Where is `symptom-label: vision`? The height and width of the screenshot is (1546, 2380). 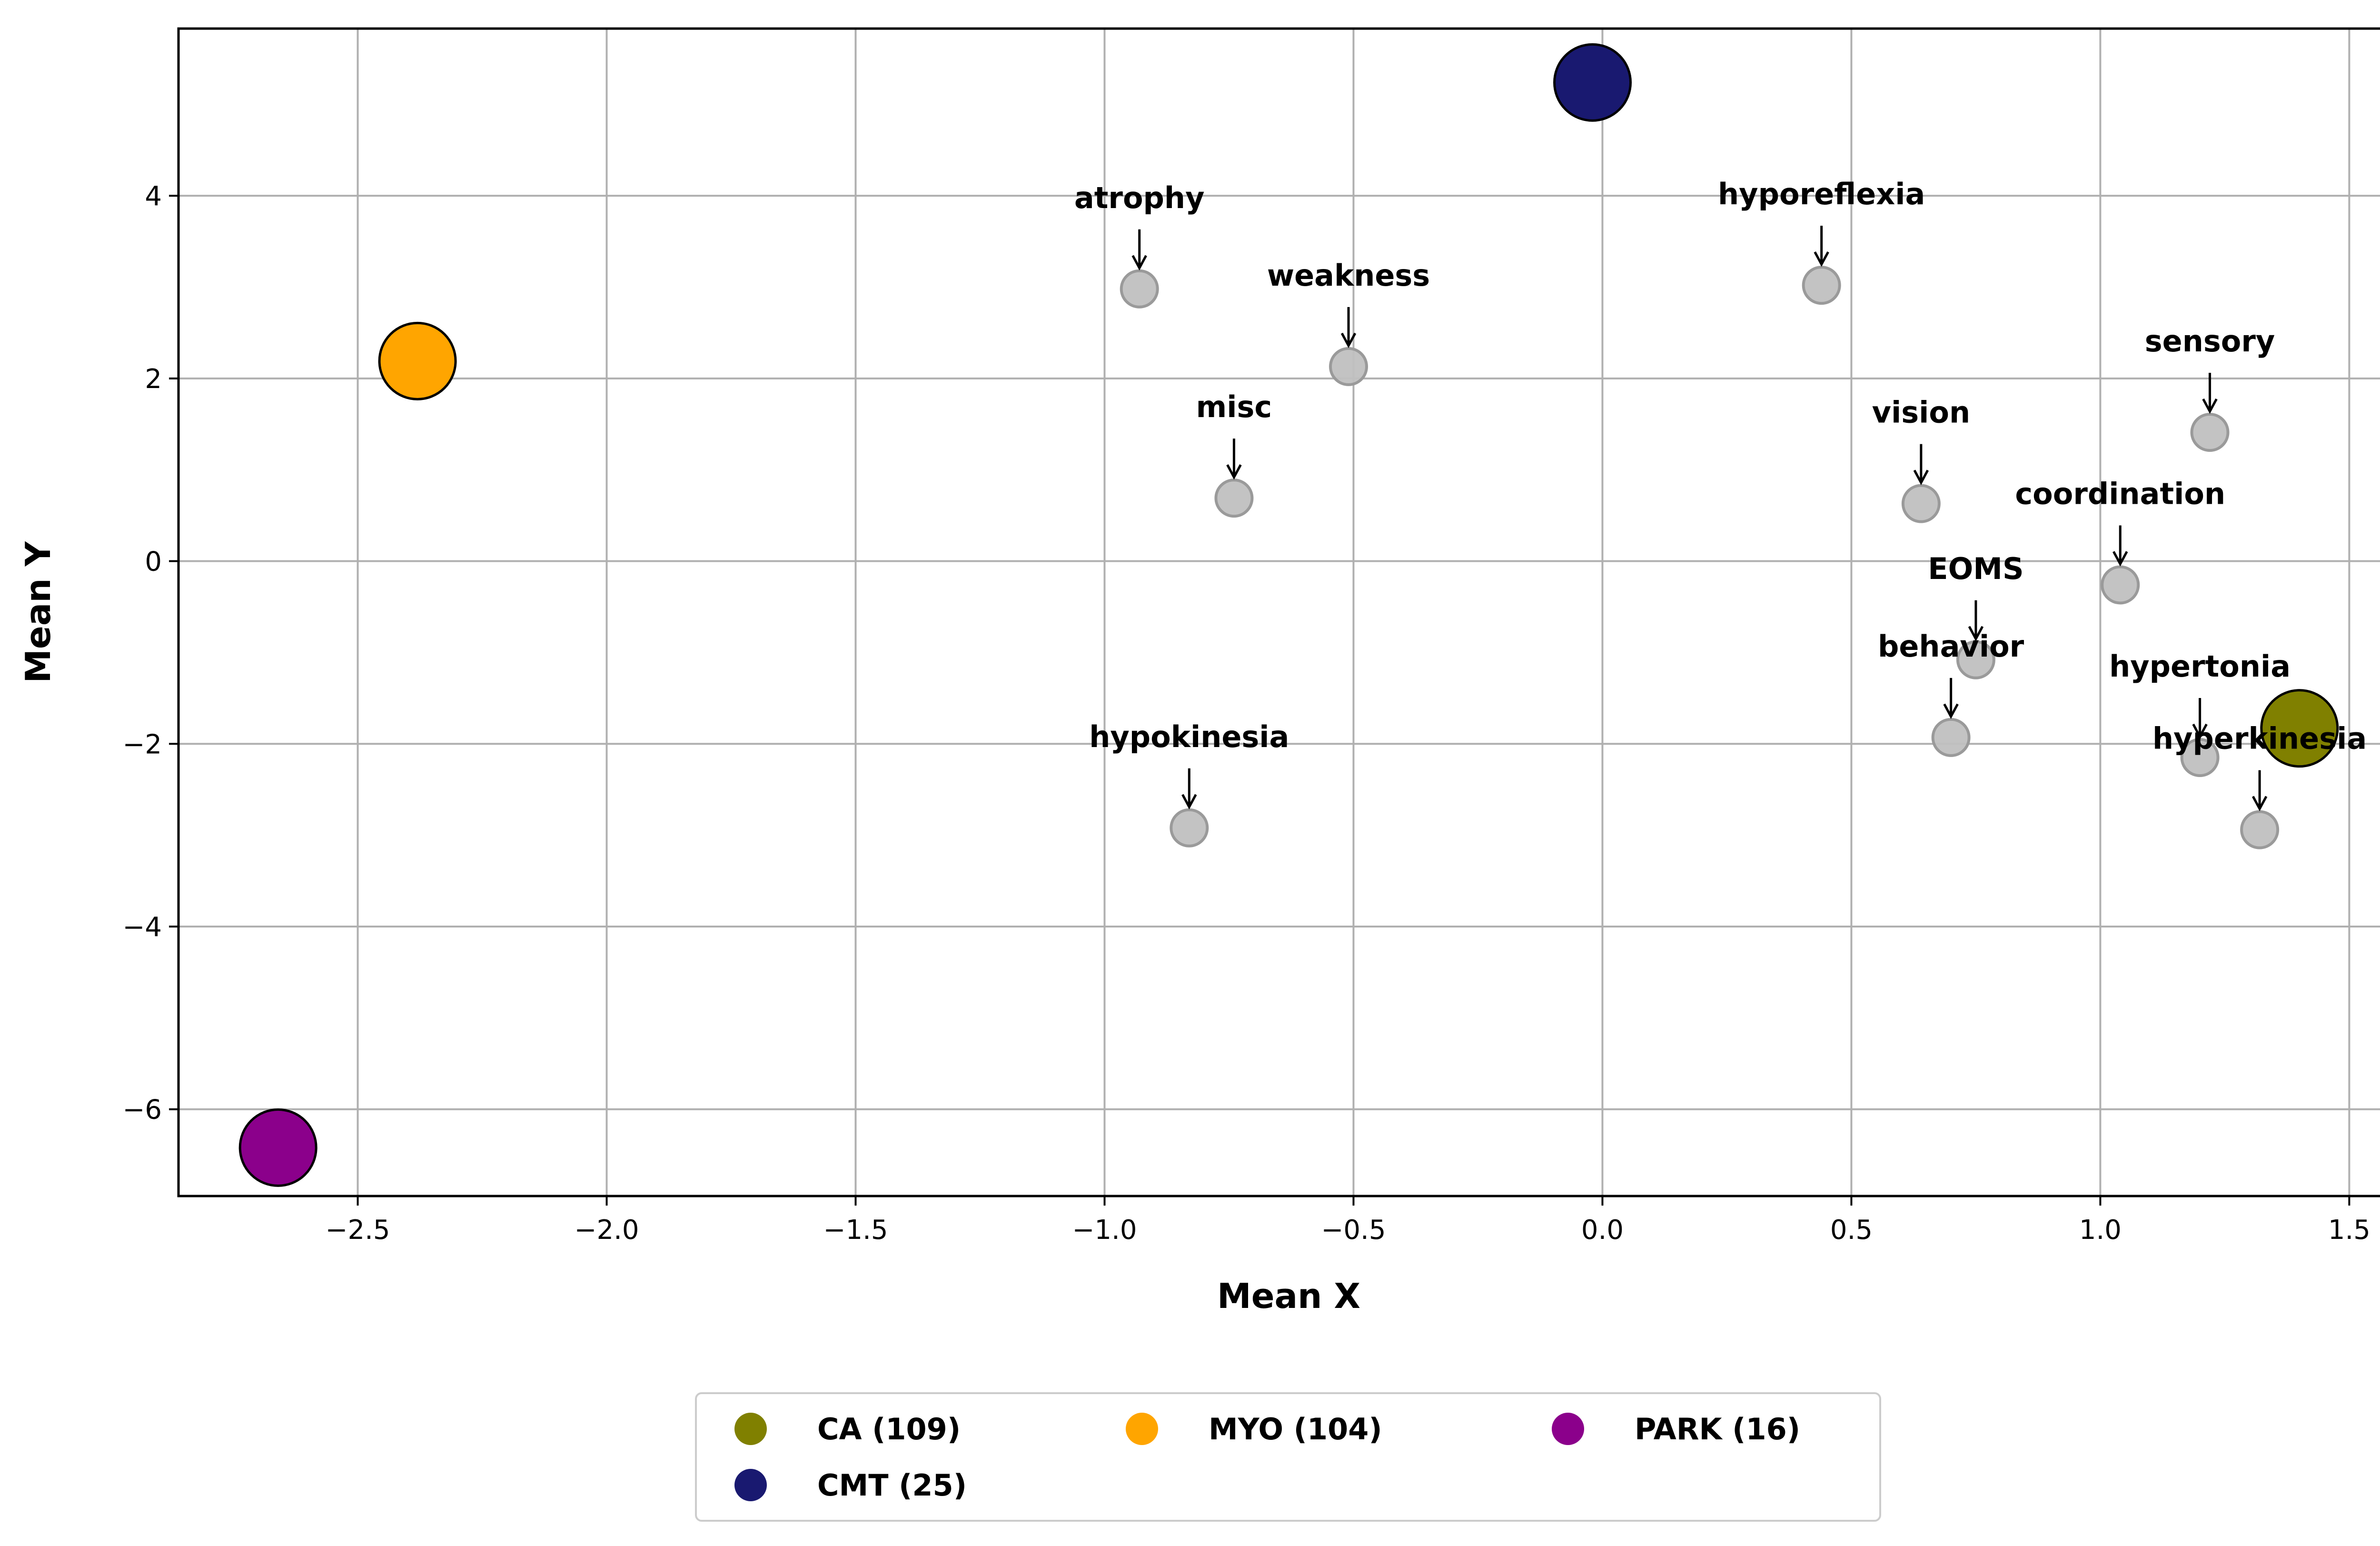
symptom-label: vision is located at coordinates (1921, 412).